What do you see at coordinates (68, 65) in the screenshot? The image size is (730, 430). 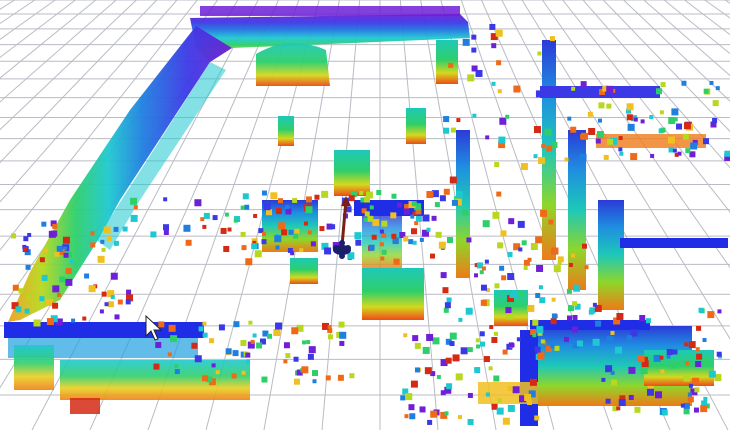 I see `grid-line` at bounding box center [68, 65].